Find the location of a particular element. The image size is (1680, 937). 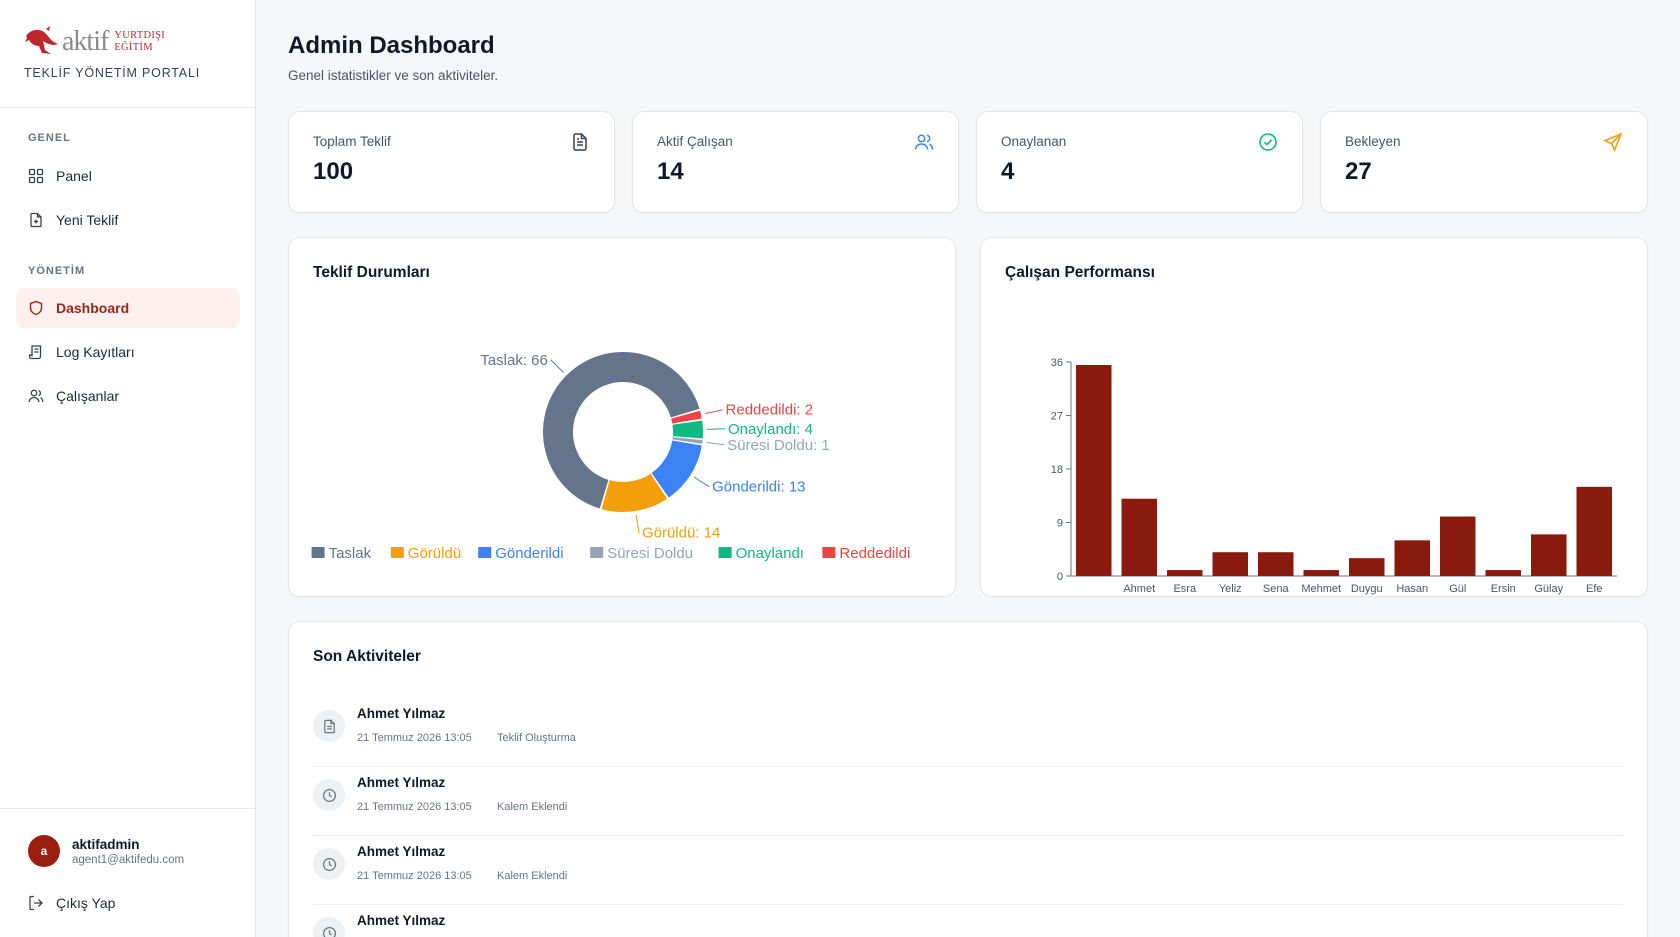

bar-unnamed is located at coordinates (1094, 470).